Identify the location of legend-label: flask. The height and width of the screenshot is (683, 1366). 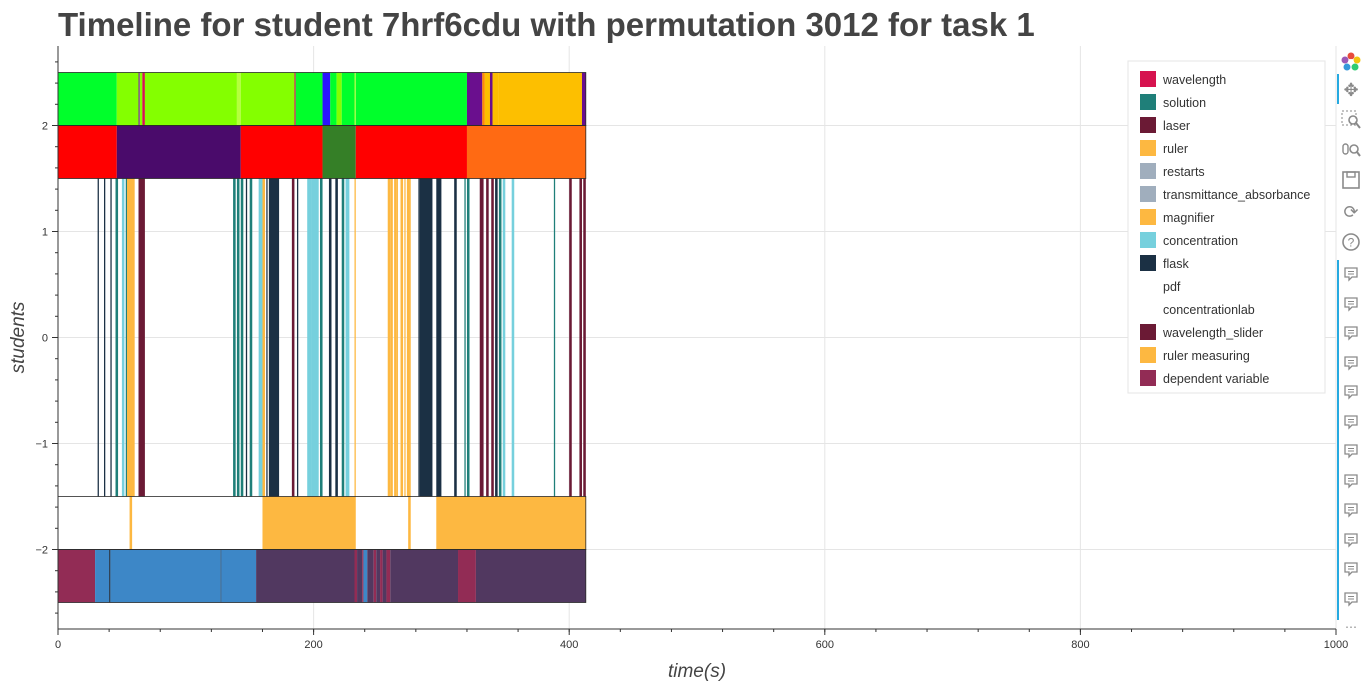
(1176, 264).